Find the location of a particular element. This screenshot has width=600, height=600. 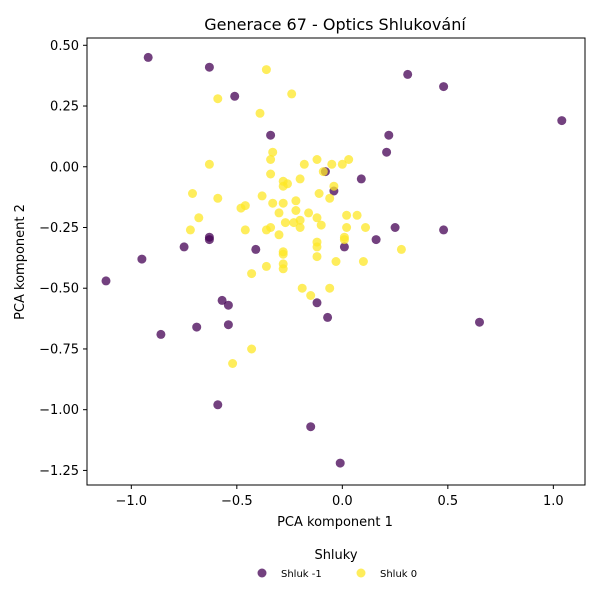

y-tick-label: −1.25 is located at coordinates (59, 471).